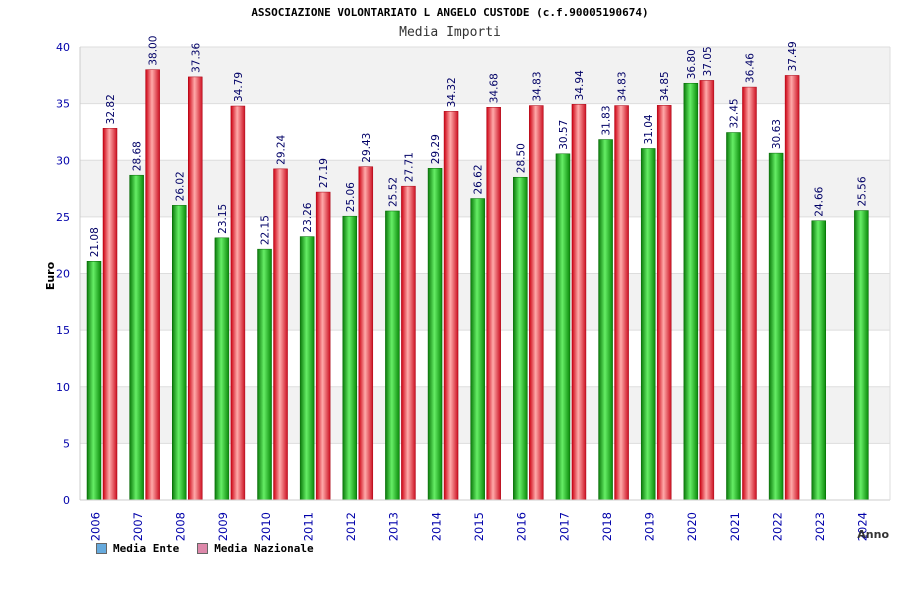 Image resolution: width=900 pixels, height=600 pixels. I want to click on bar-media-nazionale-2014, so click(451, 306).